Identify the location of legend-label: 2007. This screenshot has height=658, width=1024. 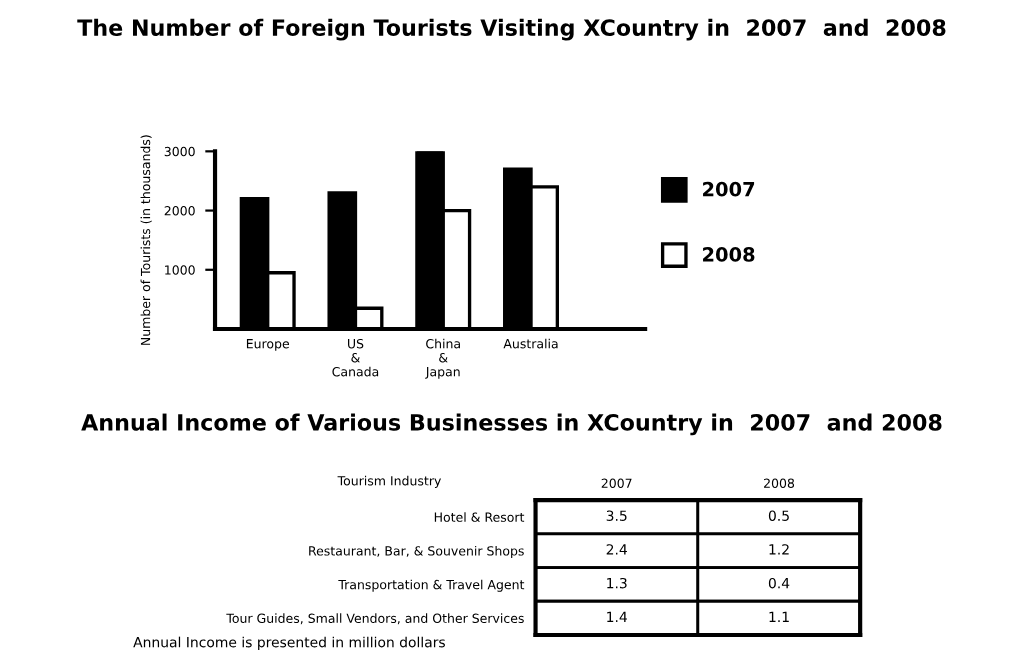
(729, 189).